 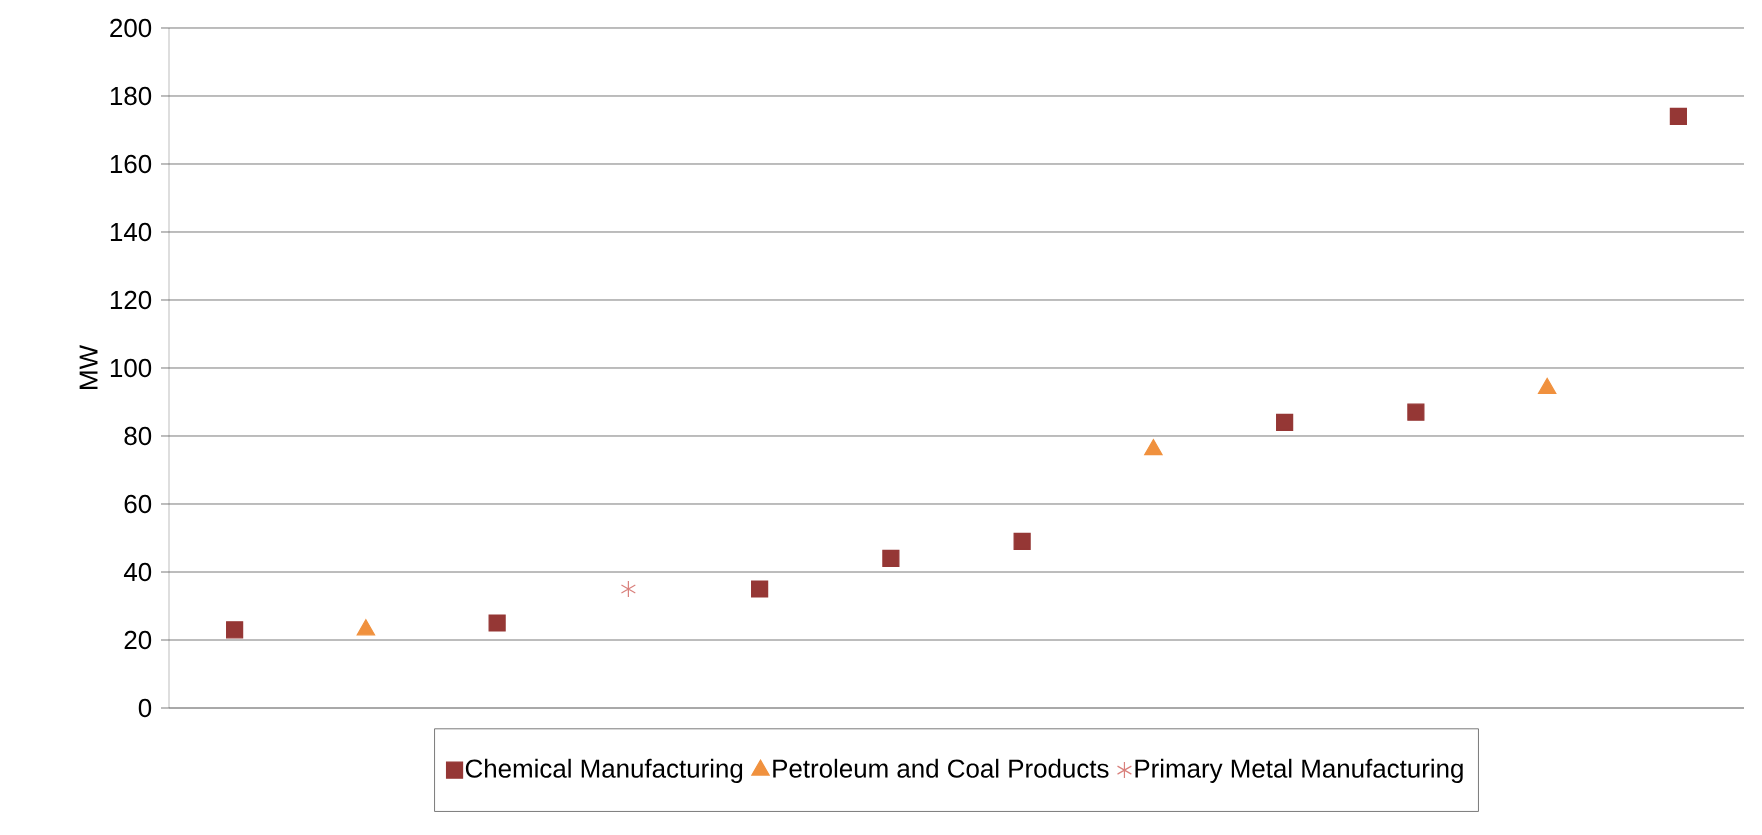 What do you see at coordinates (131, 96) in the screenshot?
I see `y-tick-label: 180` at bounding box center [131, 96].